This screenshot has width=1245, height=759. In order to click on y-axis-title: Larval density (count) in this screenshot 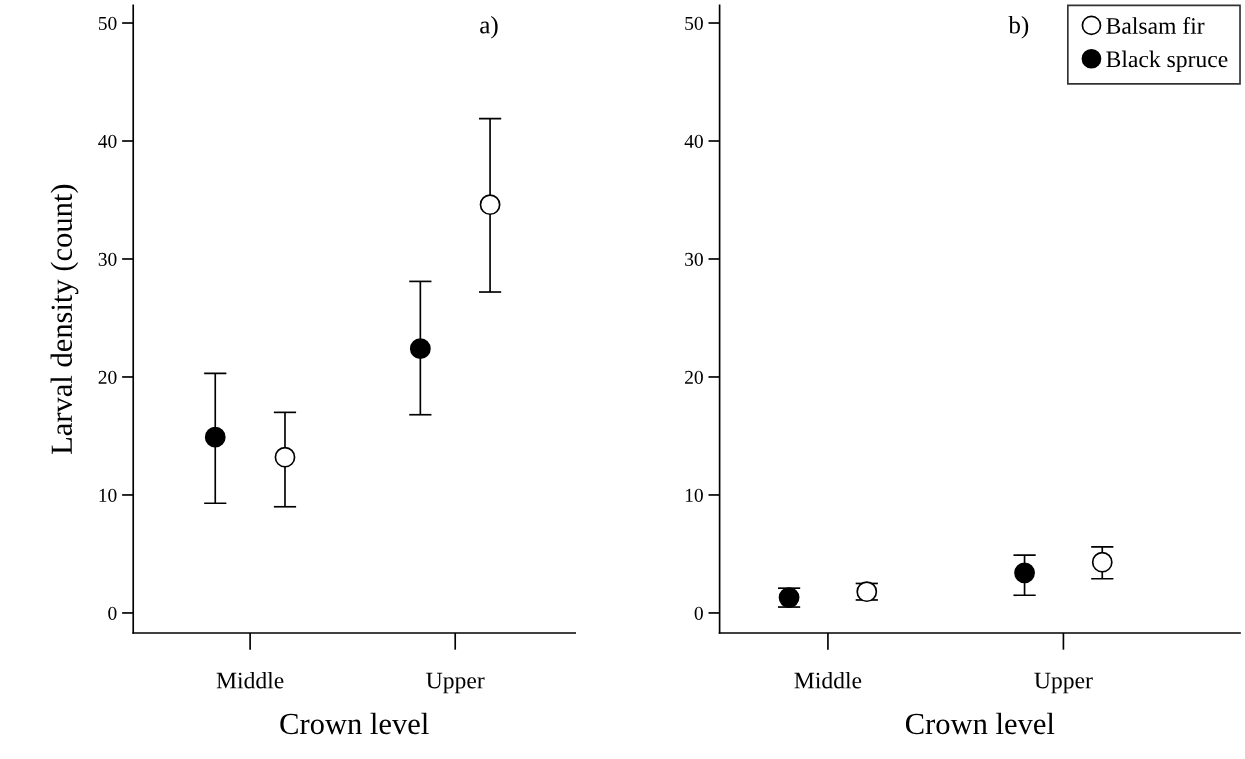, I will do `click(64, 319)`.